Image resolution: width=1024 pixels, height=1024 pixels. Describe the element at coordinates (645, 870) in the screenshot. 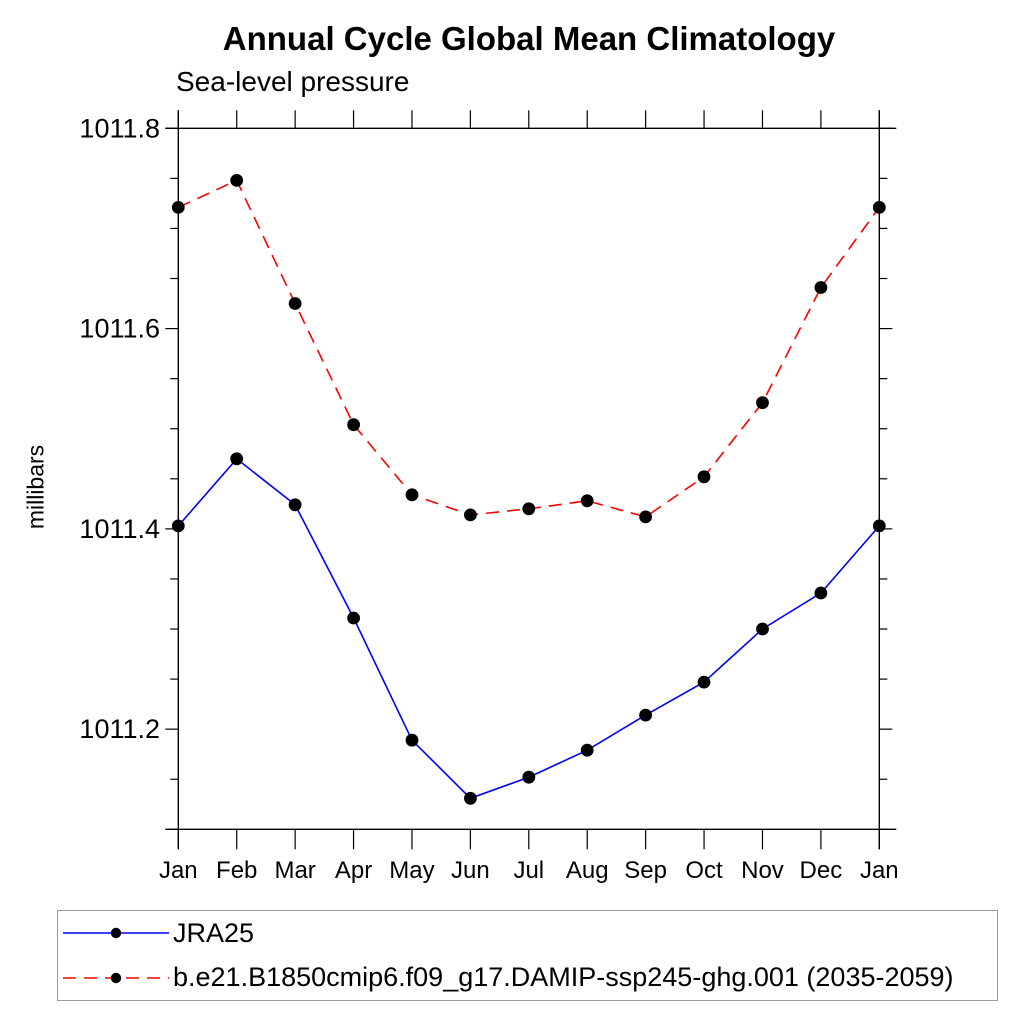

I see `x-tick-label: Sep` at that location.